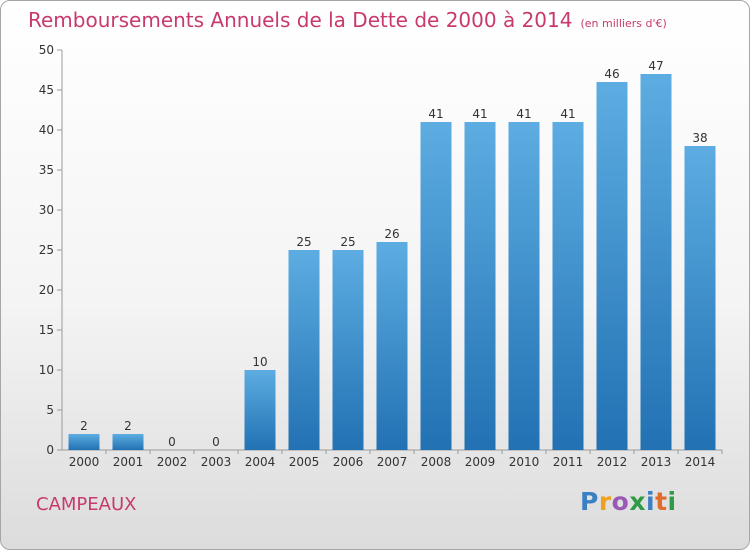  I want to click on x-tick-label-2003: 2003, so click(216, 462).